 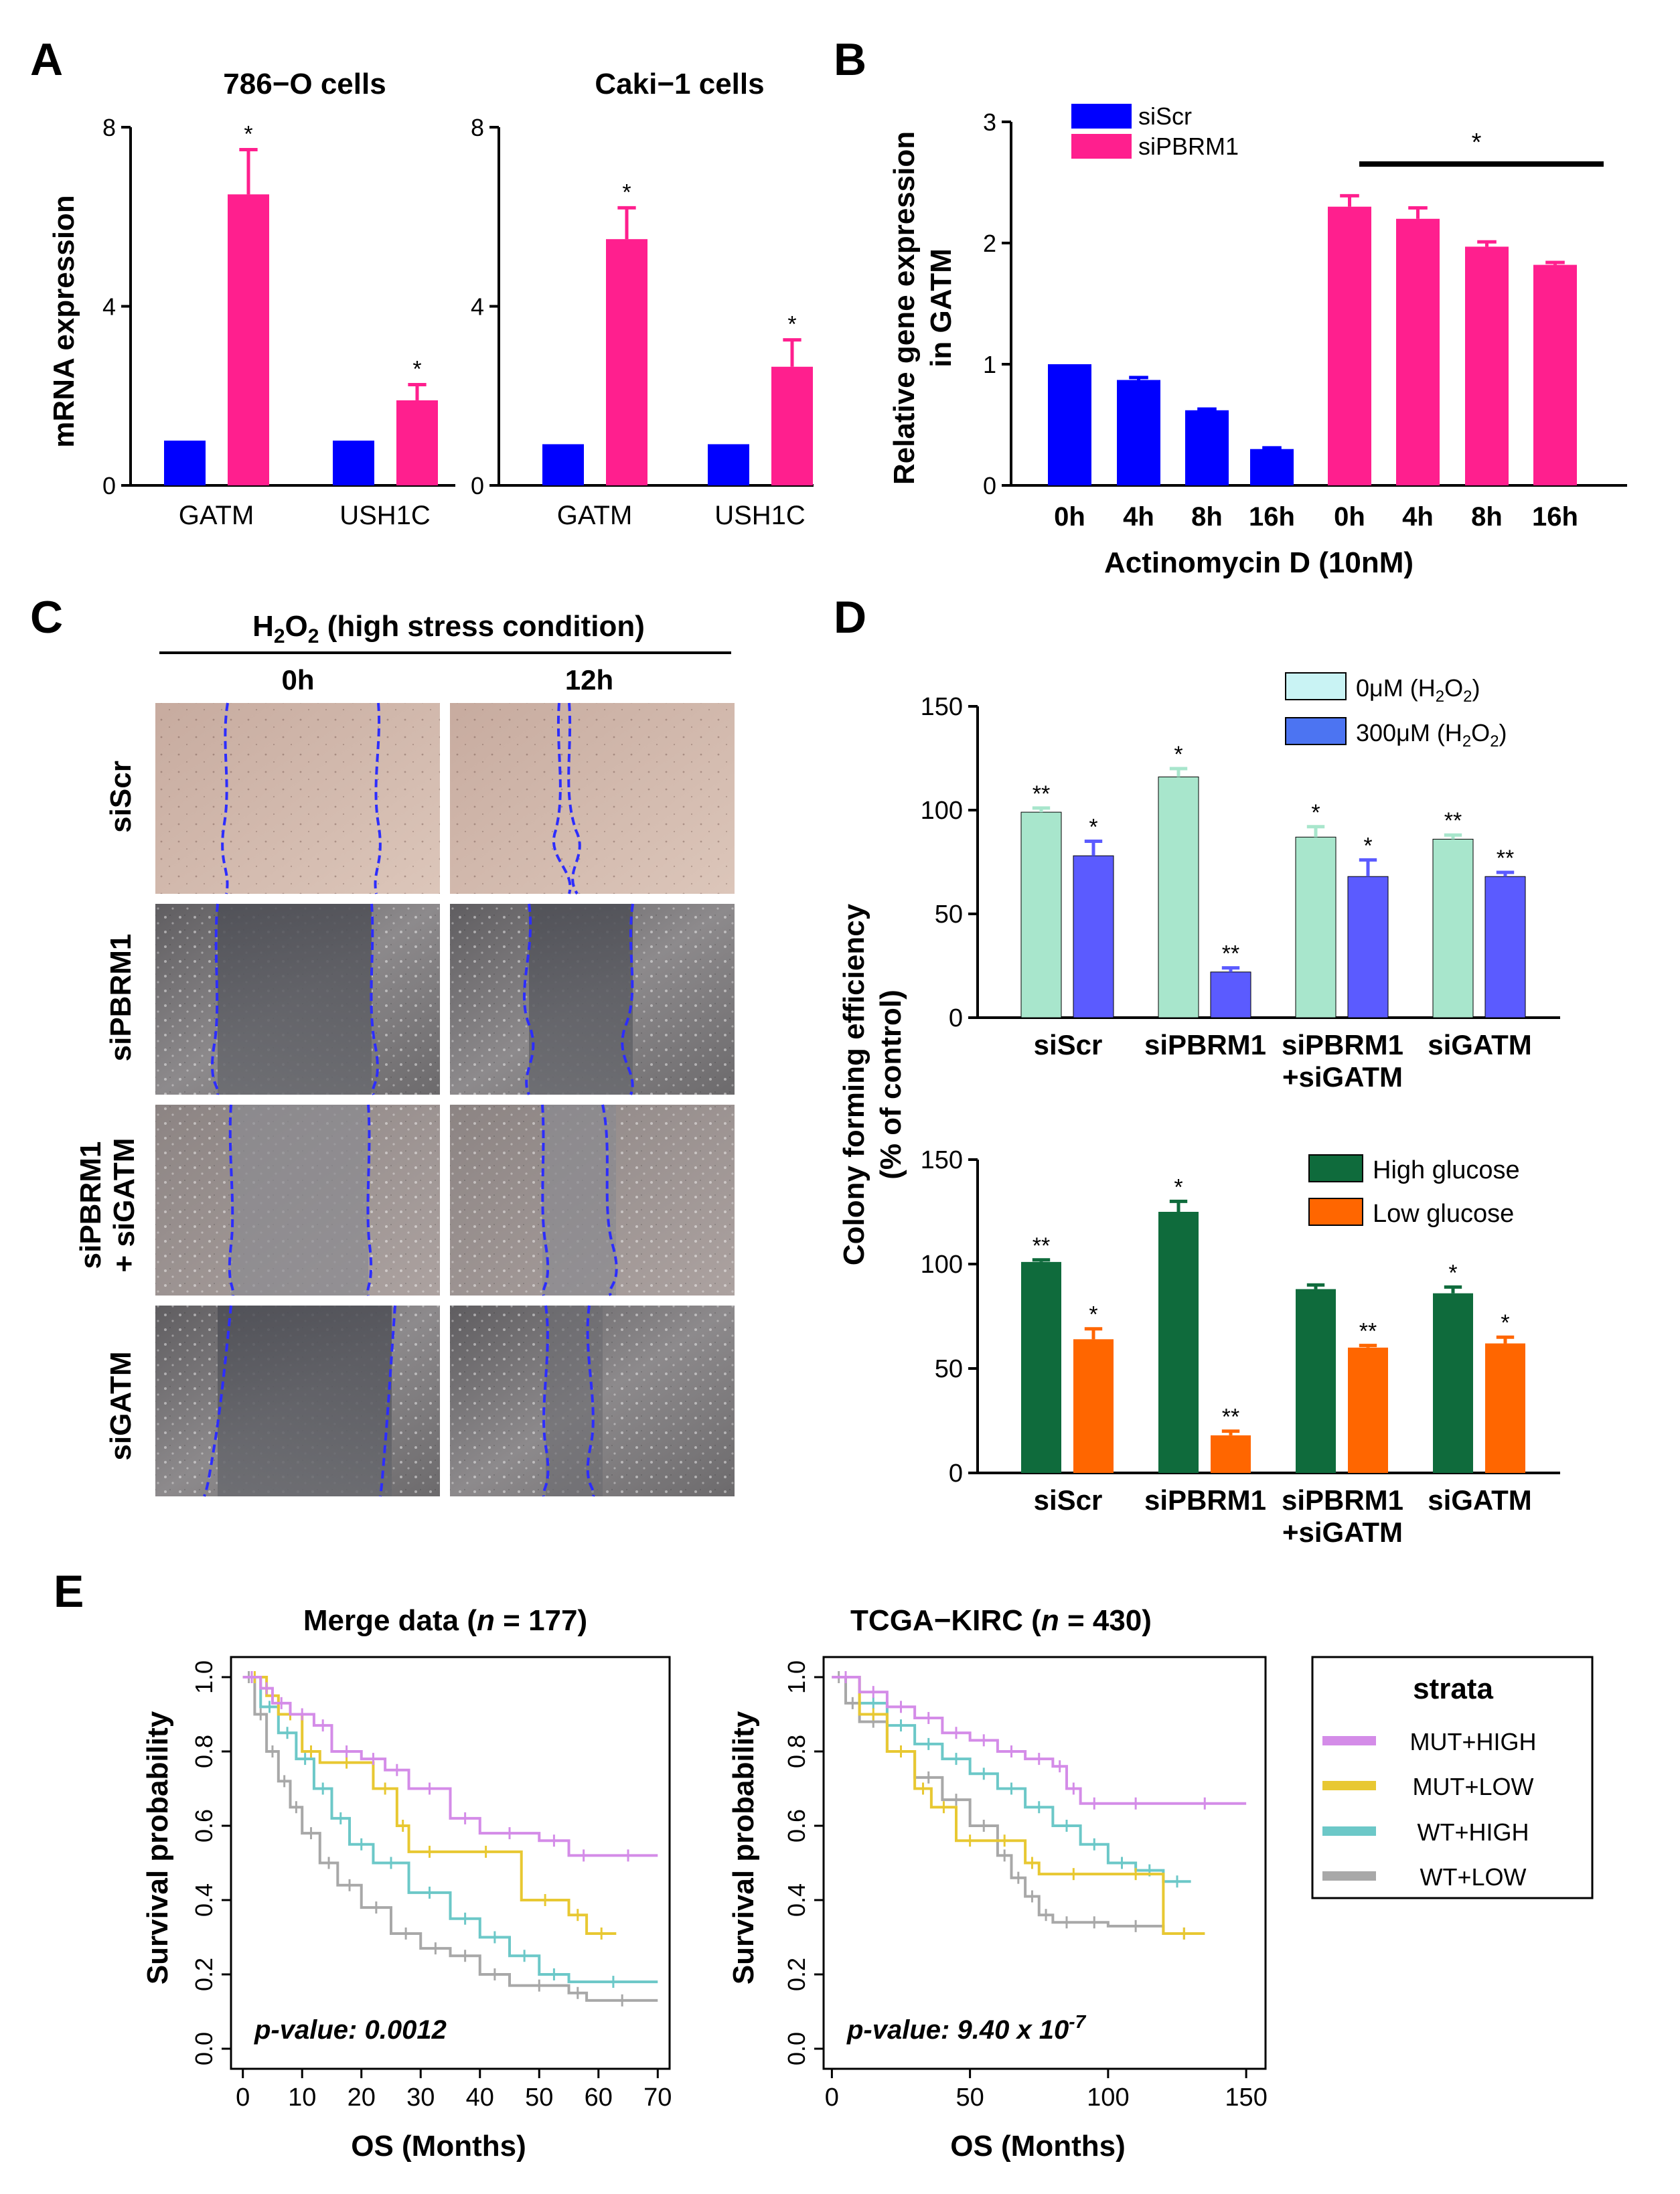 What do you see at coordinates (1138, 432) in the screenshot?
I see `bar-siscr-4h` at bounding box center [1138, 432].